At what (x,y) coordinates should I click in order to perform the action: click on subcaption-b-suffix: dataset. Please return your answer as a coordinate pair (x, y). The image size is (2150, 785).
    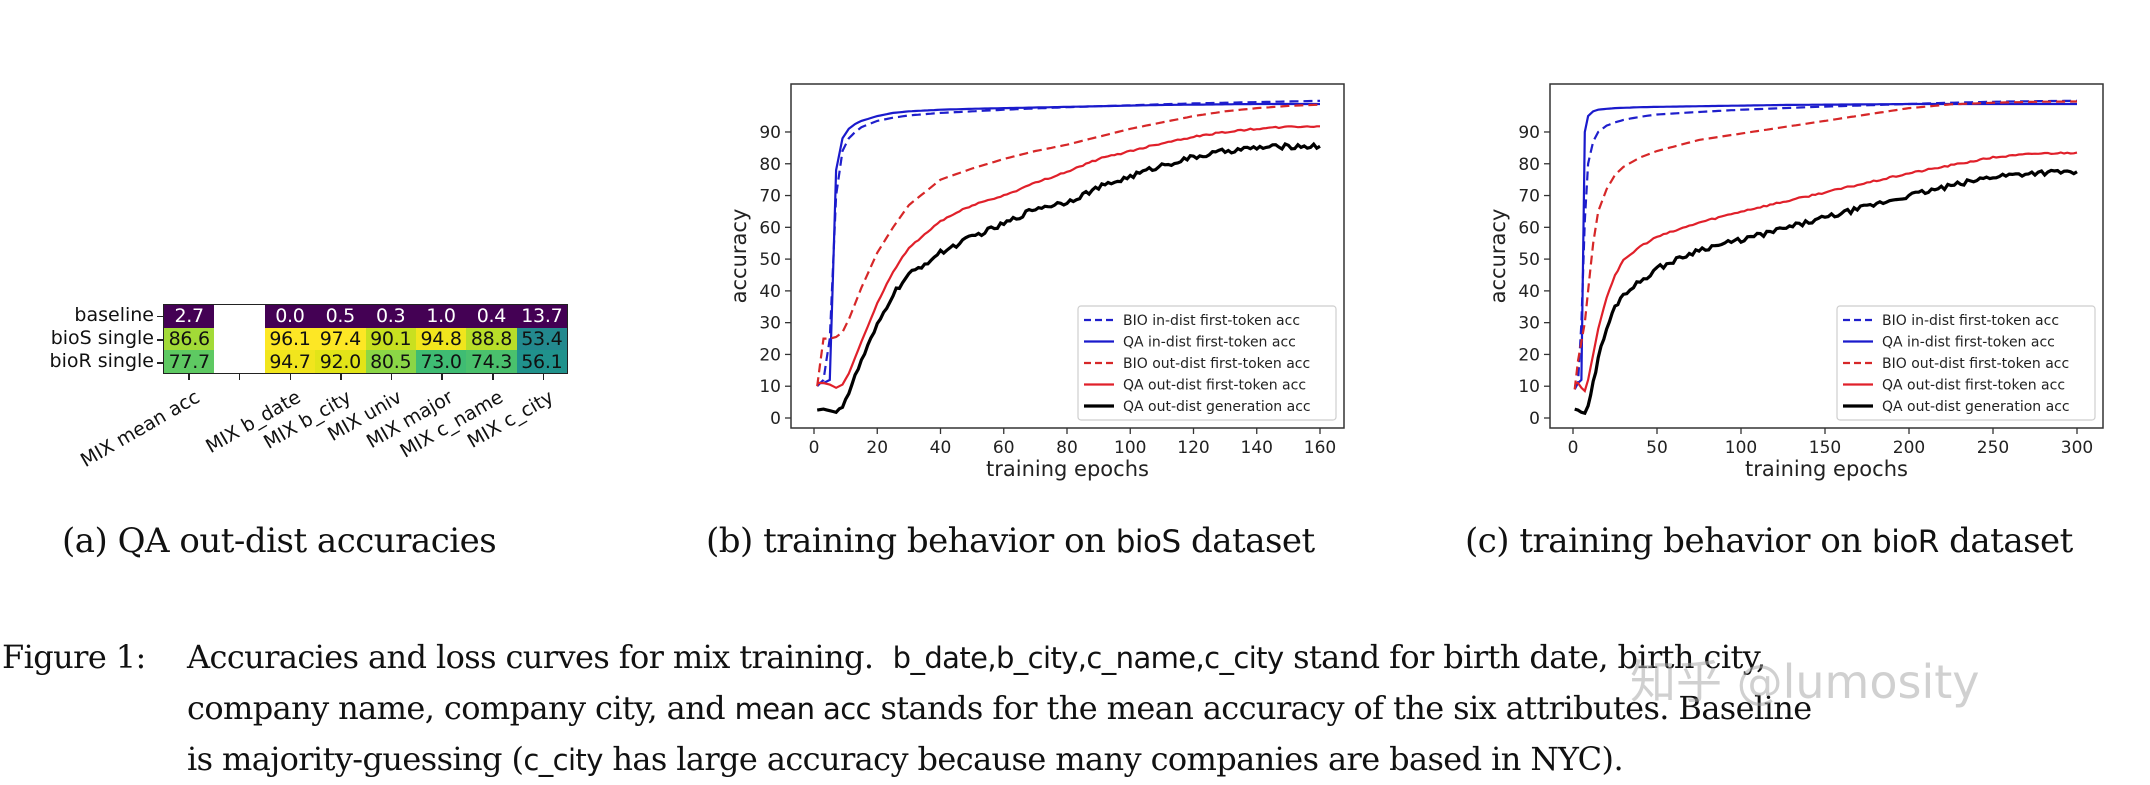
    Looking at the image, I should click on (1247, 541).